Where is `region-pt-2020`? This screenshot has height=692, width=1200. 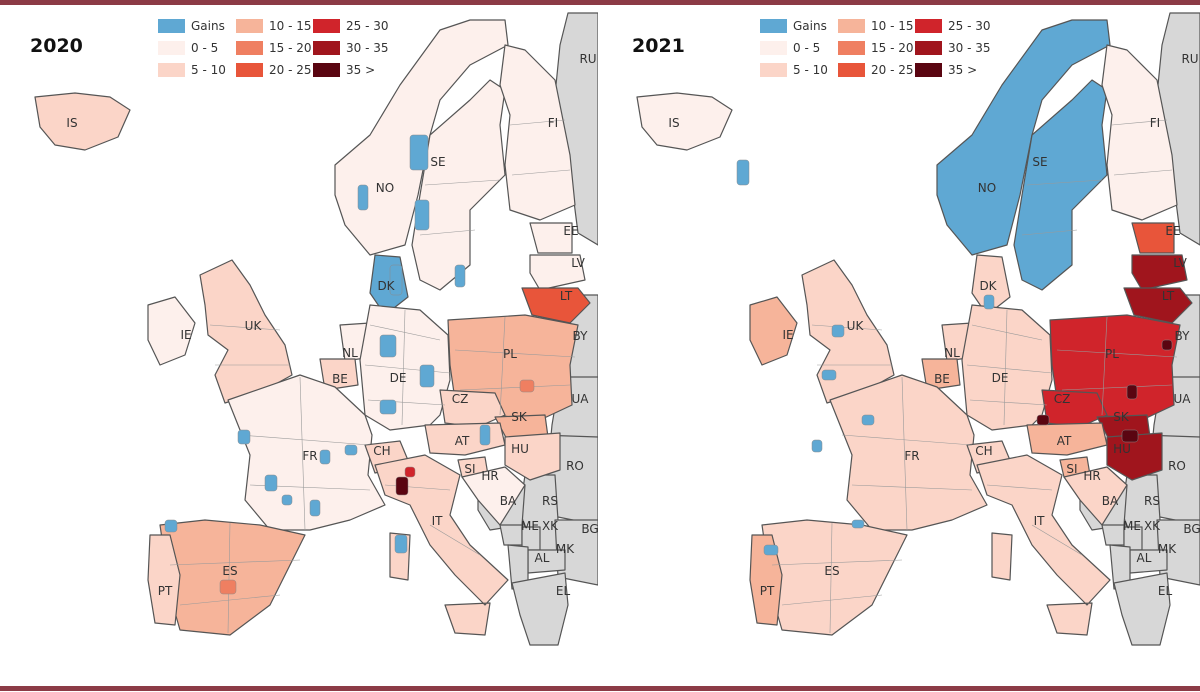
region-pt-2020 is located at coordinates (164, 580).